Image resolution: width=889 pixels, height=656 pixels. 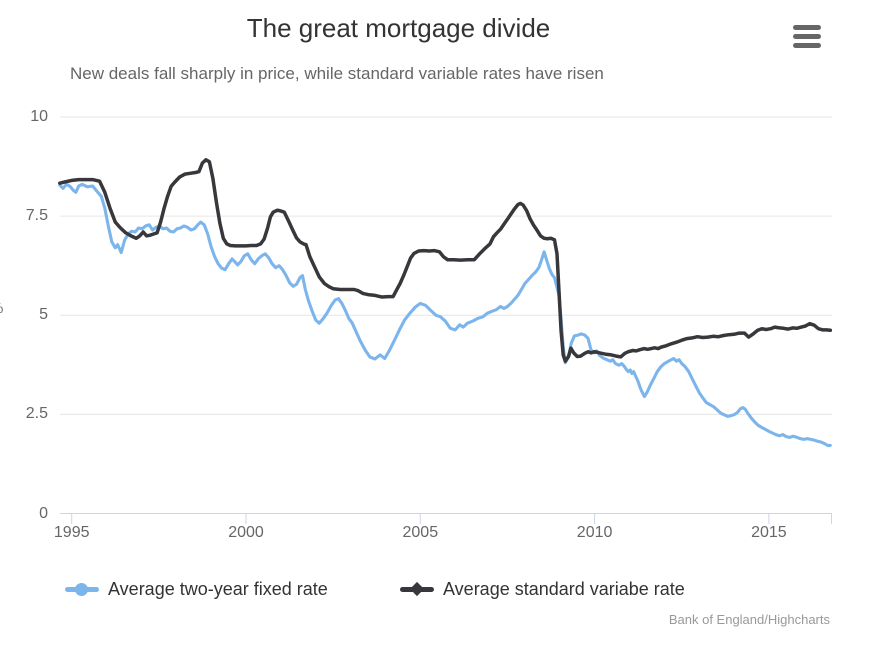 I want to click on y-axis-title-clipped: %, so click(x=1, y=311).